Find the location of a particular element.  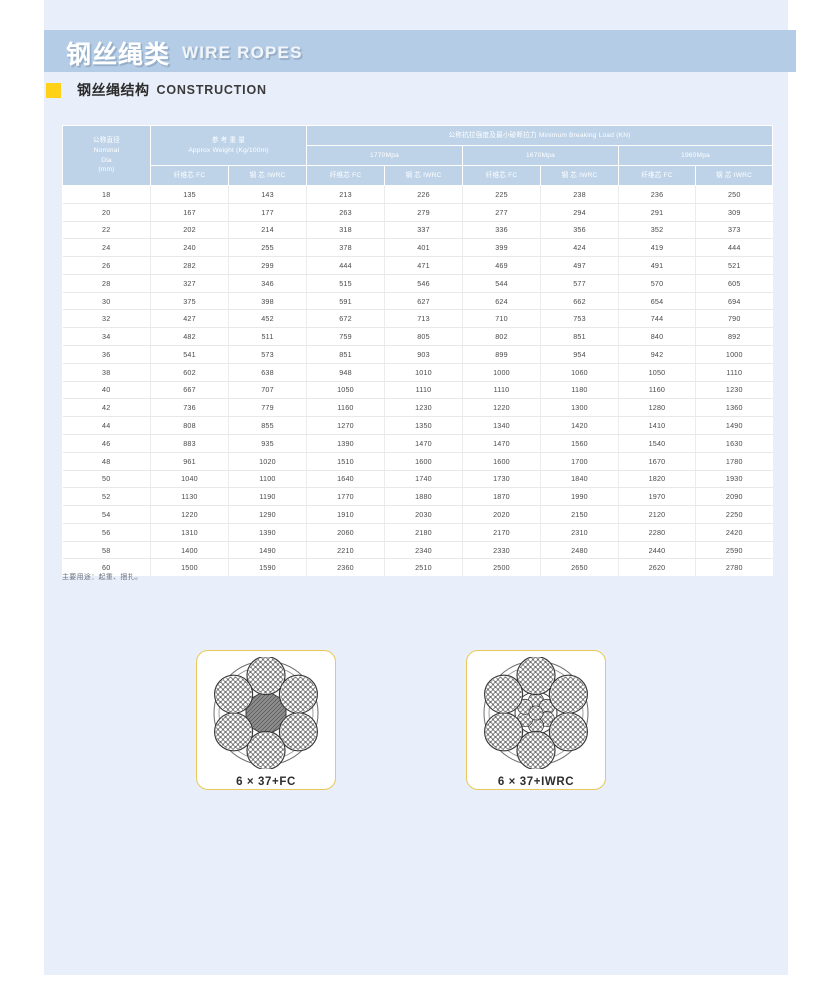

cell-value: 167 is located at coordinates (189, 212).